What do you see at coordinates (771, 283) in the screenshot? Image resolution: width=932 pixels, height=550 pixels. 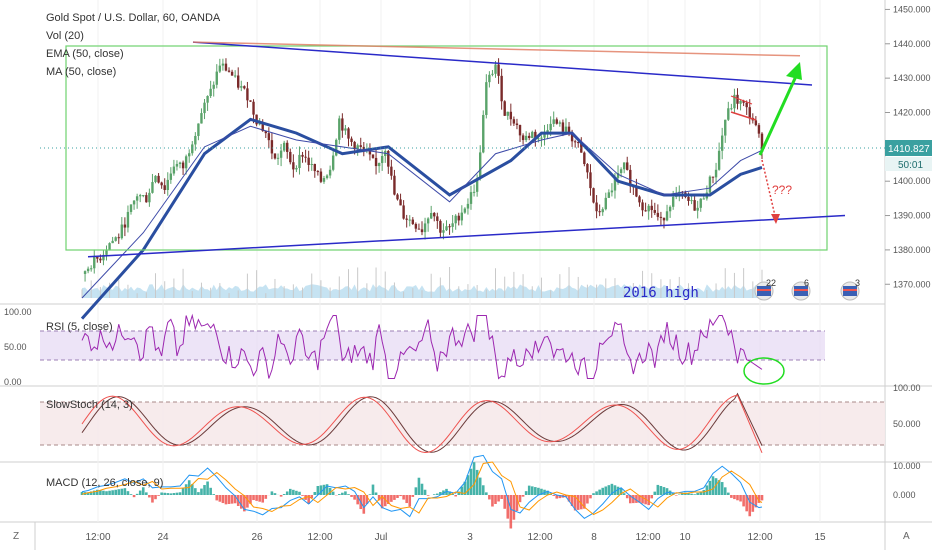 I see `event-count: 22` at bounding box center [771, 283].